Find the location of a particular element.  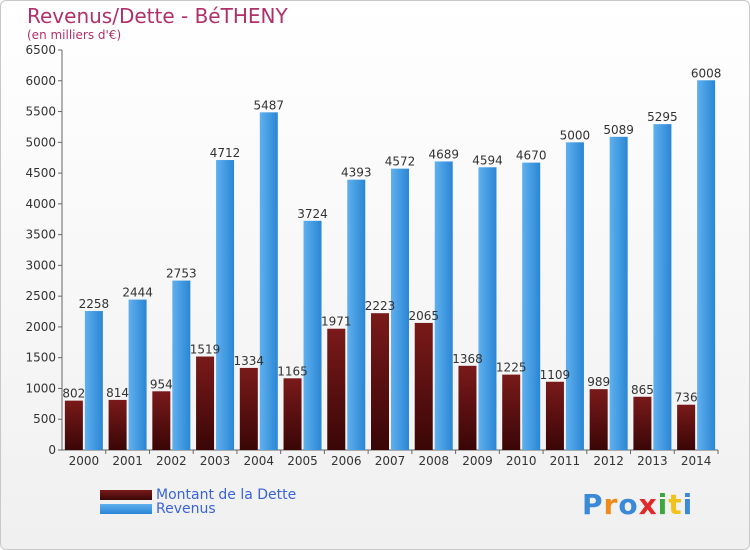

data-label-dette: 1334 is located at coordinates (249, 361).